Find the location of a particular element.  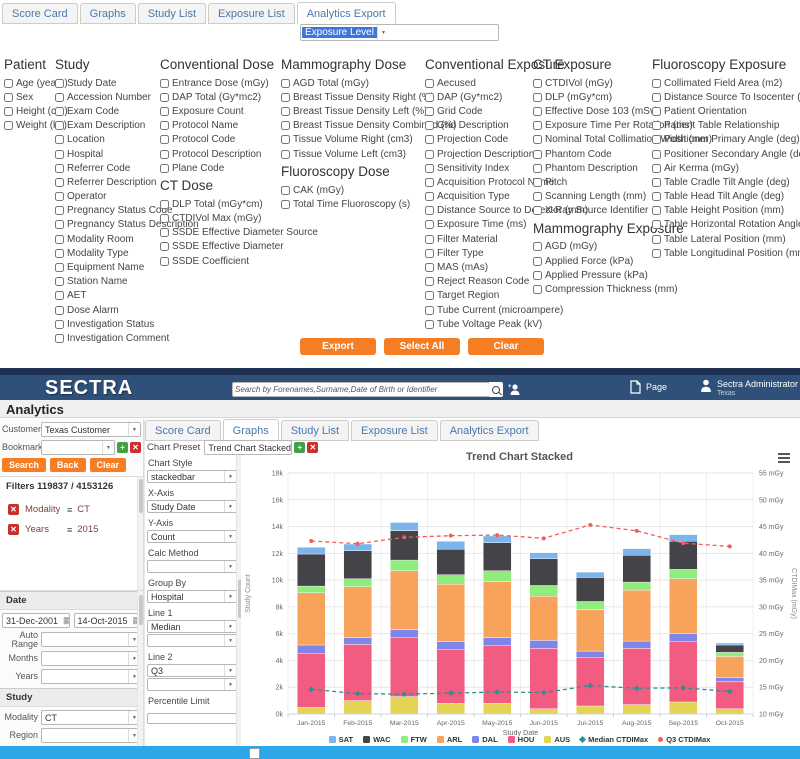

legend-item-wac: WAC is located at coordinates (377, 739).